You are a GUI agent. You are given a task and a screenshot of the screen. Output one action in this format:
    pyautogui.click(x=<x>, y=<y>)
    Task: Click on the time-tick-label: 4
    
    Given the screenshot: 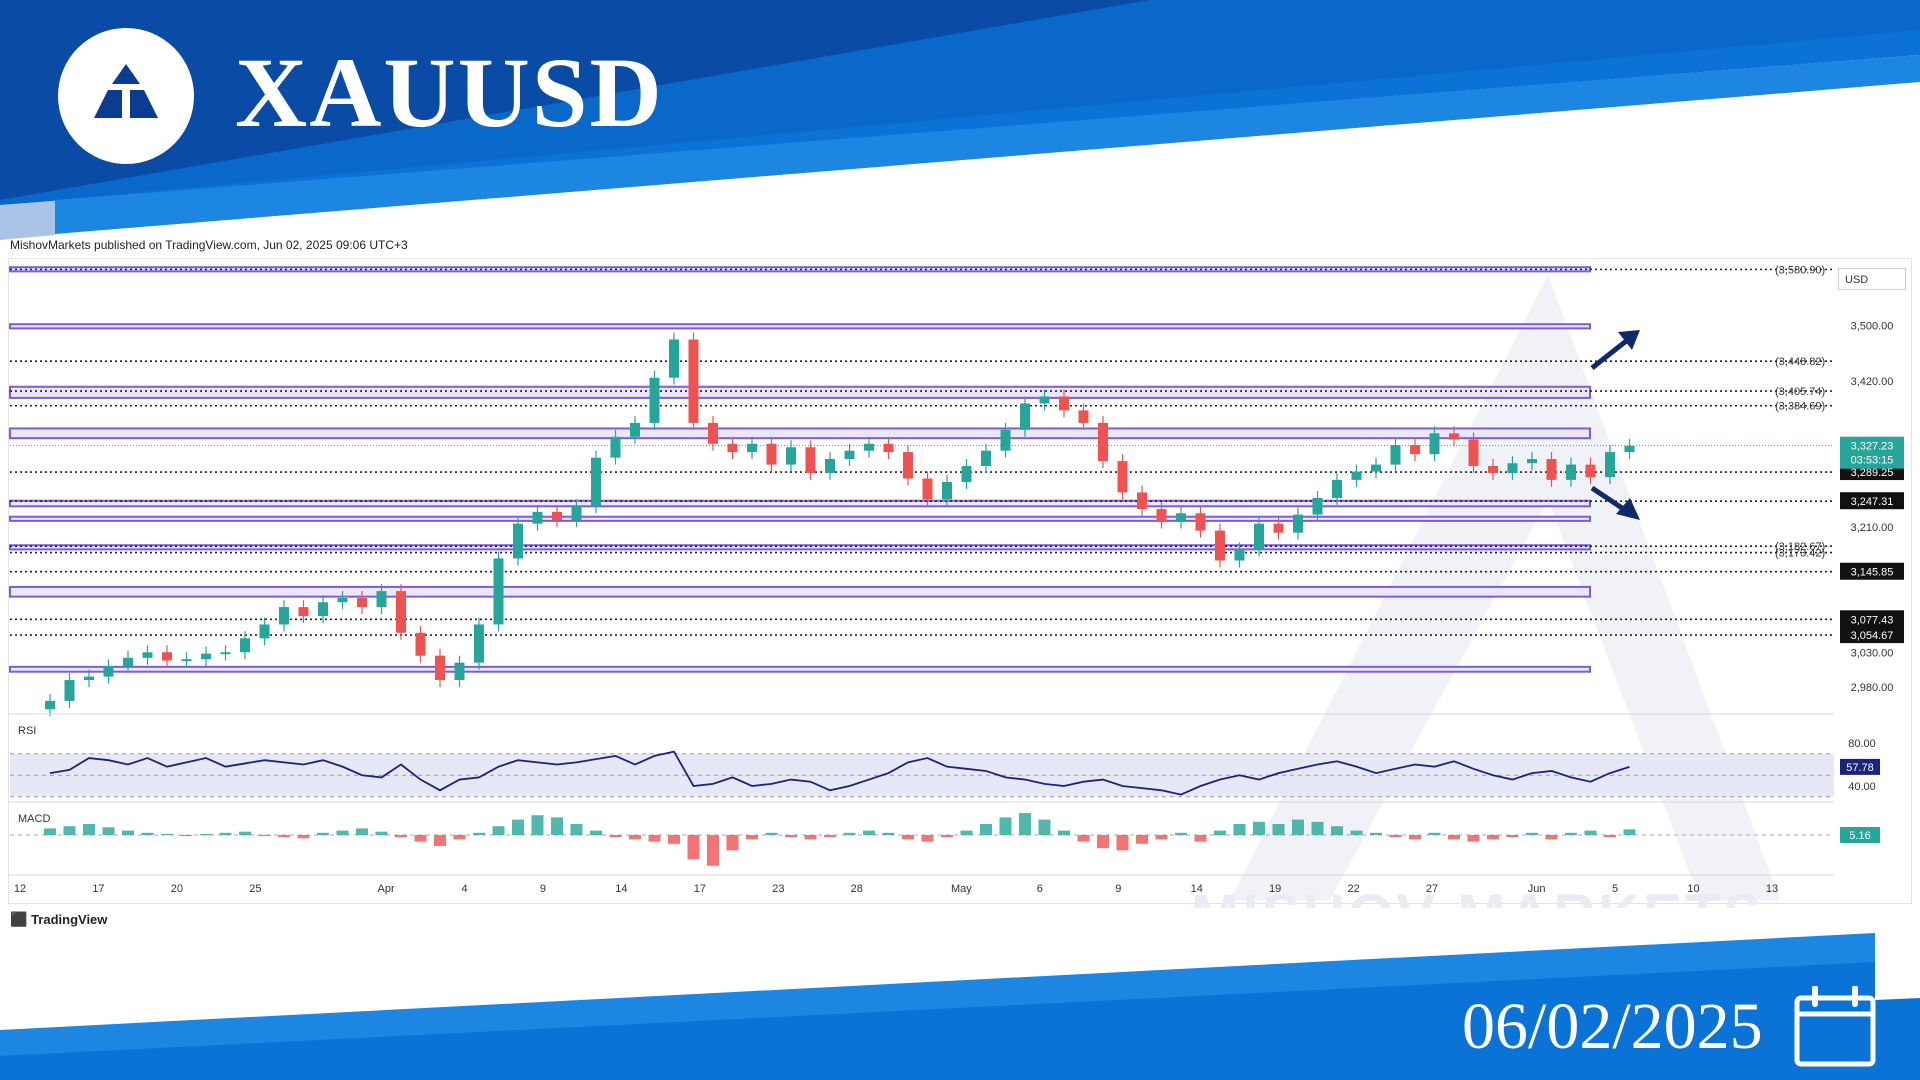 What is the action you would take?
    pyautogui.click(x=464, y=889)
    